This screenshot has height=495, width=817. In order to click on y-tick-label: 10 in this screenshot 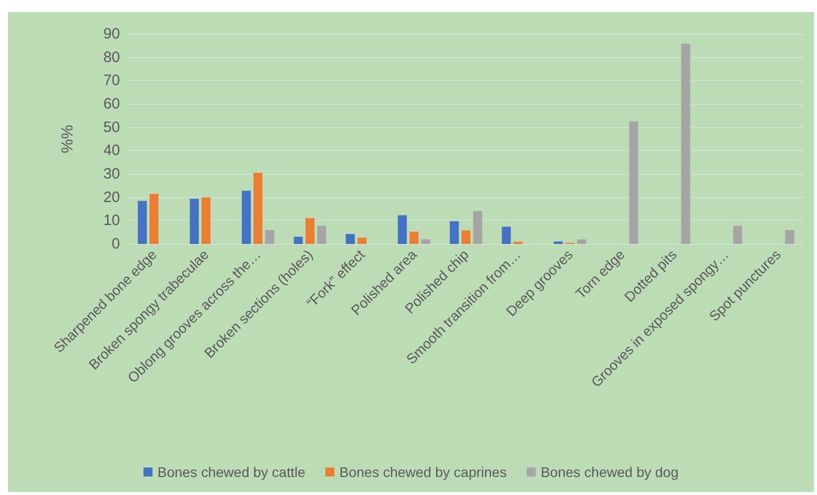, I will do `click(111, 221)`.